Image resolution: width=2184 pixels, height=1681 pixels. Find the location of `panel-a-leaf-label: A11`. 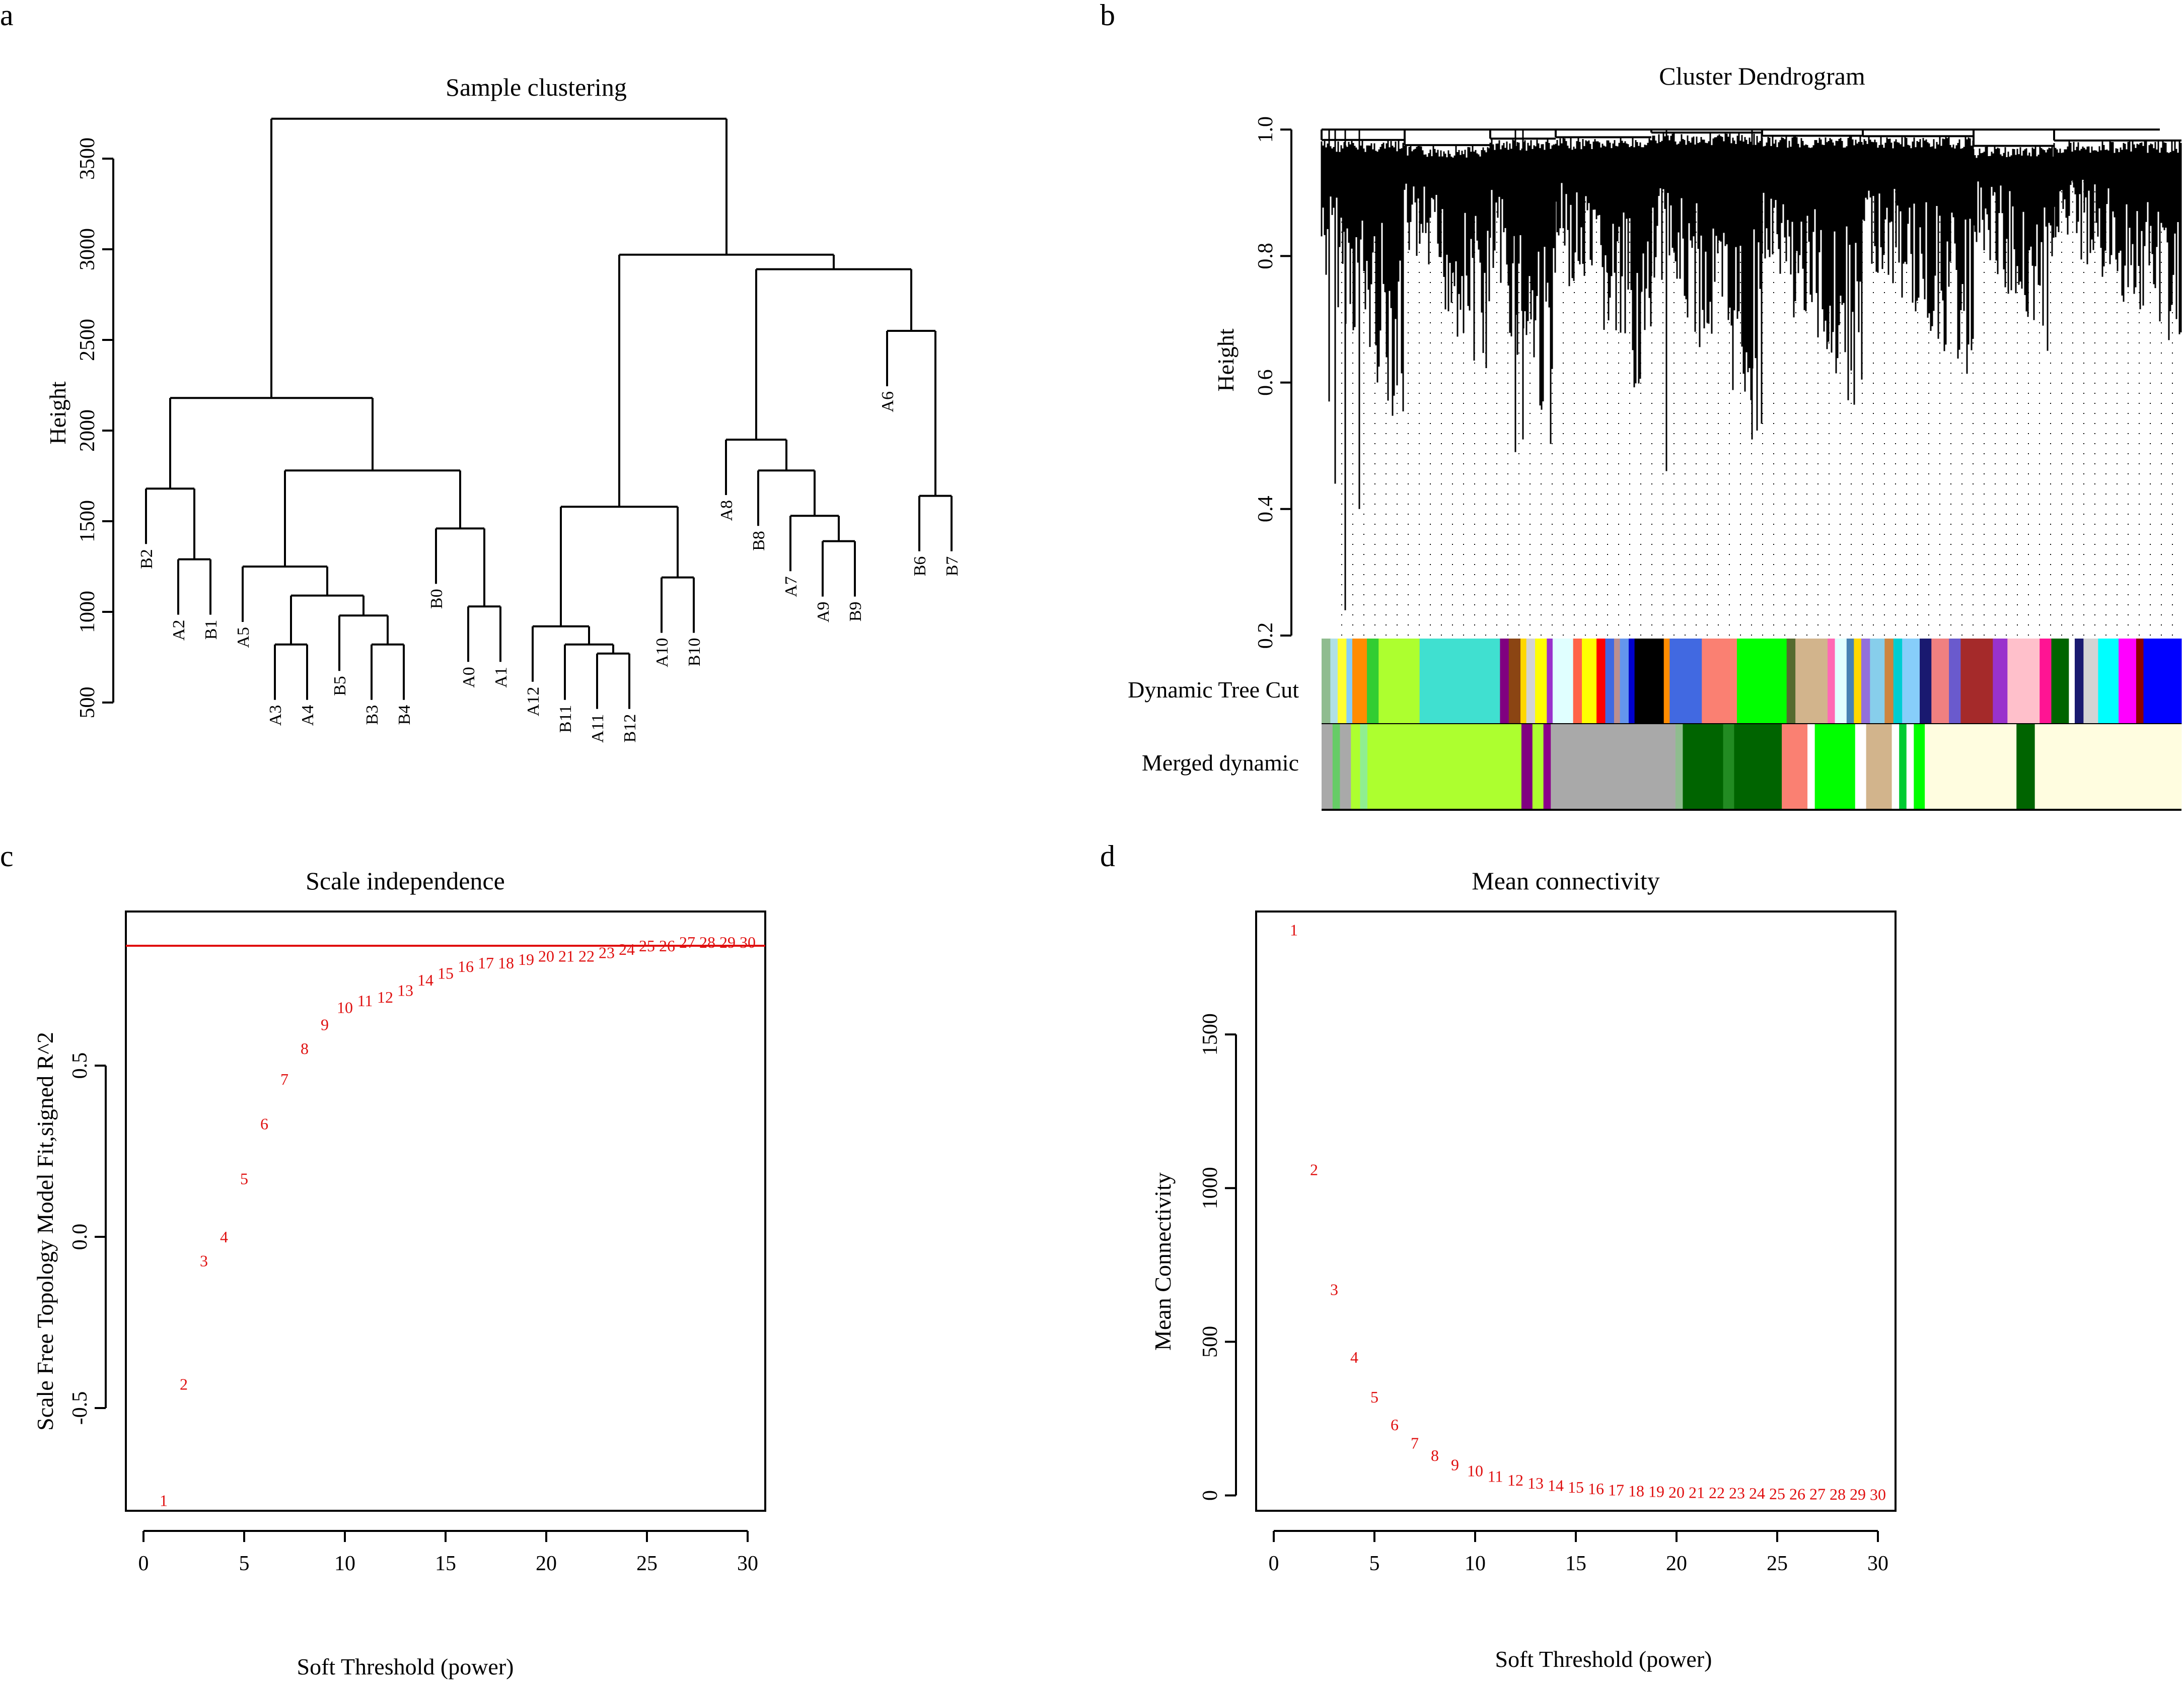

panel-a-leaf-label: A11 is located at coordinates (598, 728).